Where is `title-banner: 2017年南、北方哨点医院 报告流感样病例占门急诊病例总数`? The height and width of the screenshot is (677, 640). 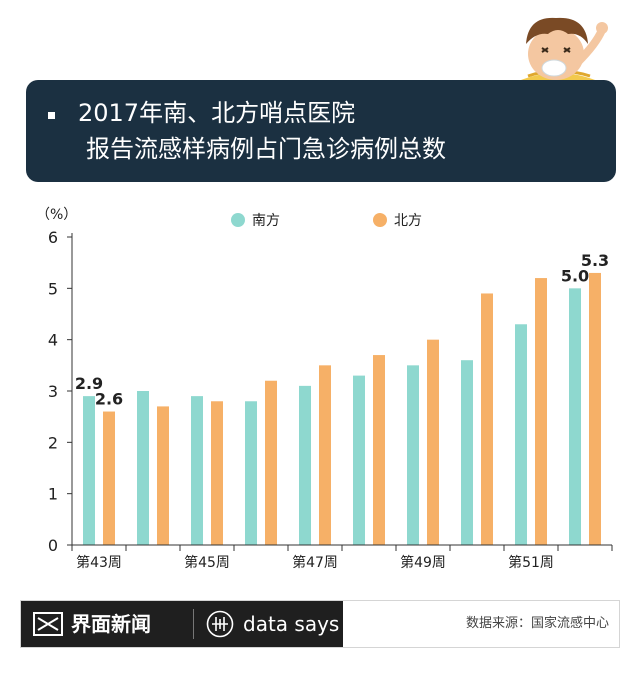
title-banner: 2017年南、北方哨点医院 报告流感样病例占门急诊病例总数 is located at coordinates (321, 131).